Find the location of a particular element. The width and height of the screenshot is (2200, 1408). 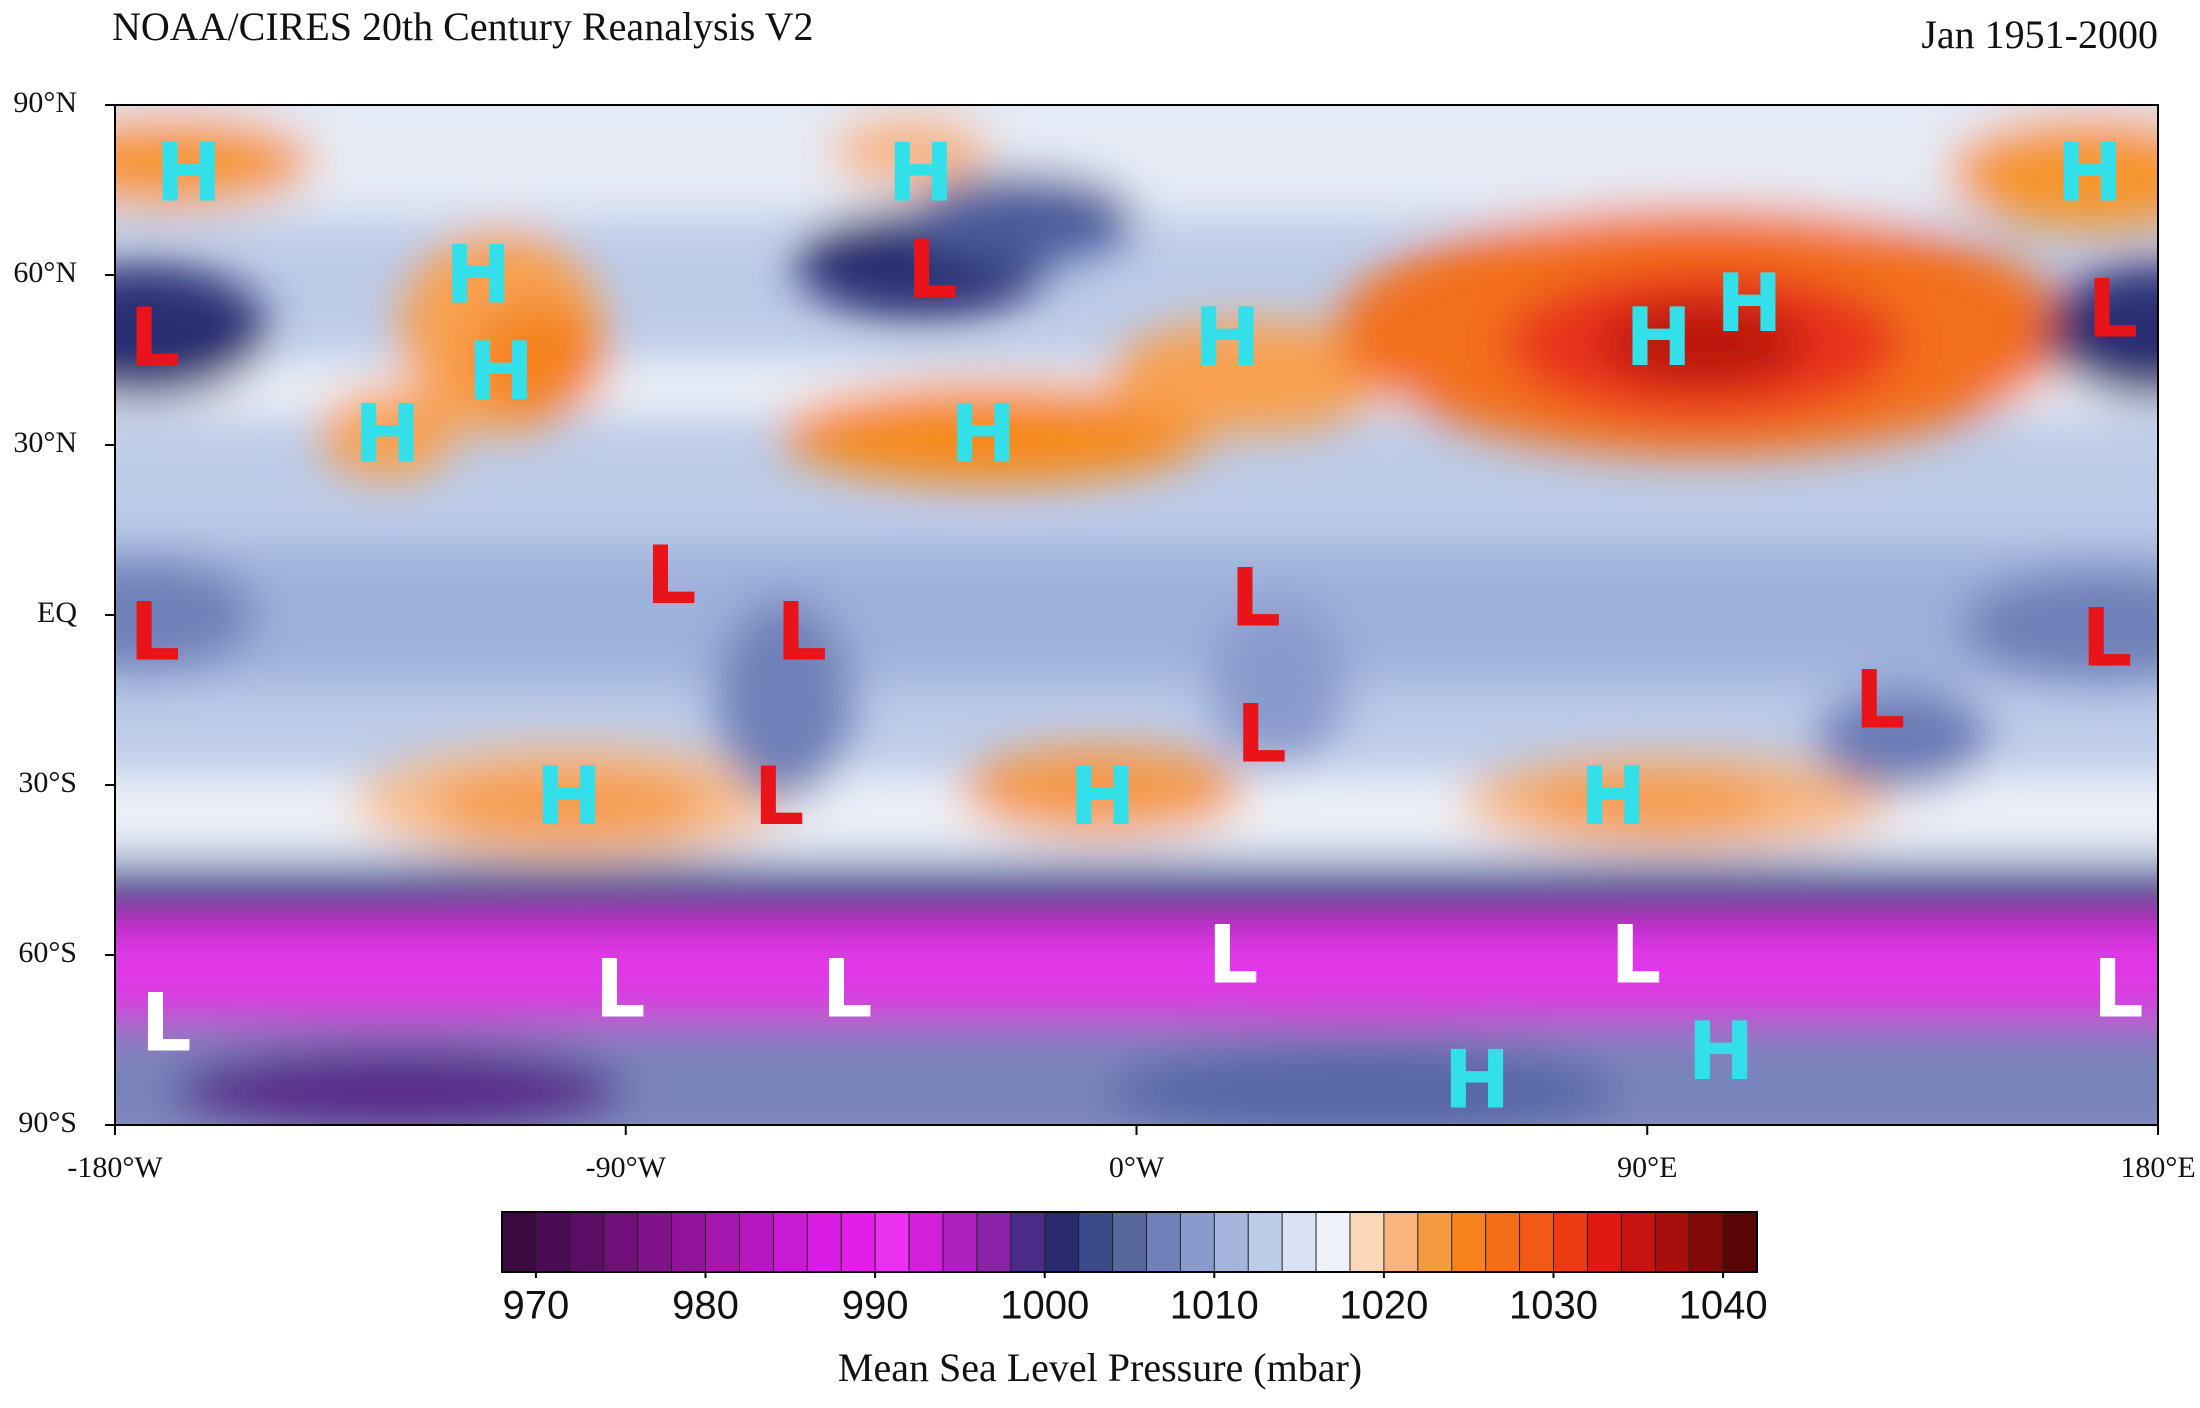

y-tick-label: EQ is located at coordinates (57, 612).